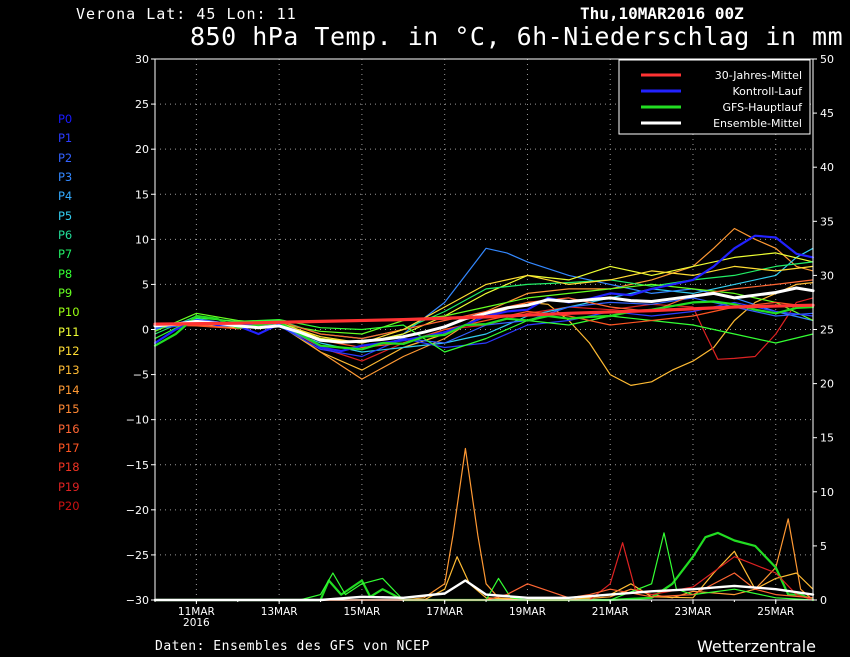 Image resolution: width=850 pixels, height=657 pixels. I want to click on brand-label: Wetterzentrale, so click(757, 646).